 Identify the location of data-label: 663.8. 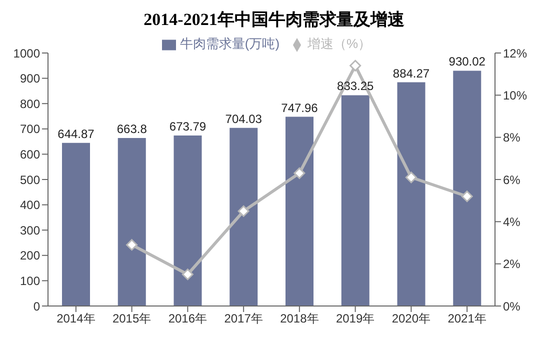
(132, 129).